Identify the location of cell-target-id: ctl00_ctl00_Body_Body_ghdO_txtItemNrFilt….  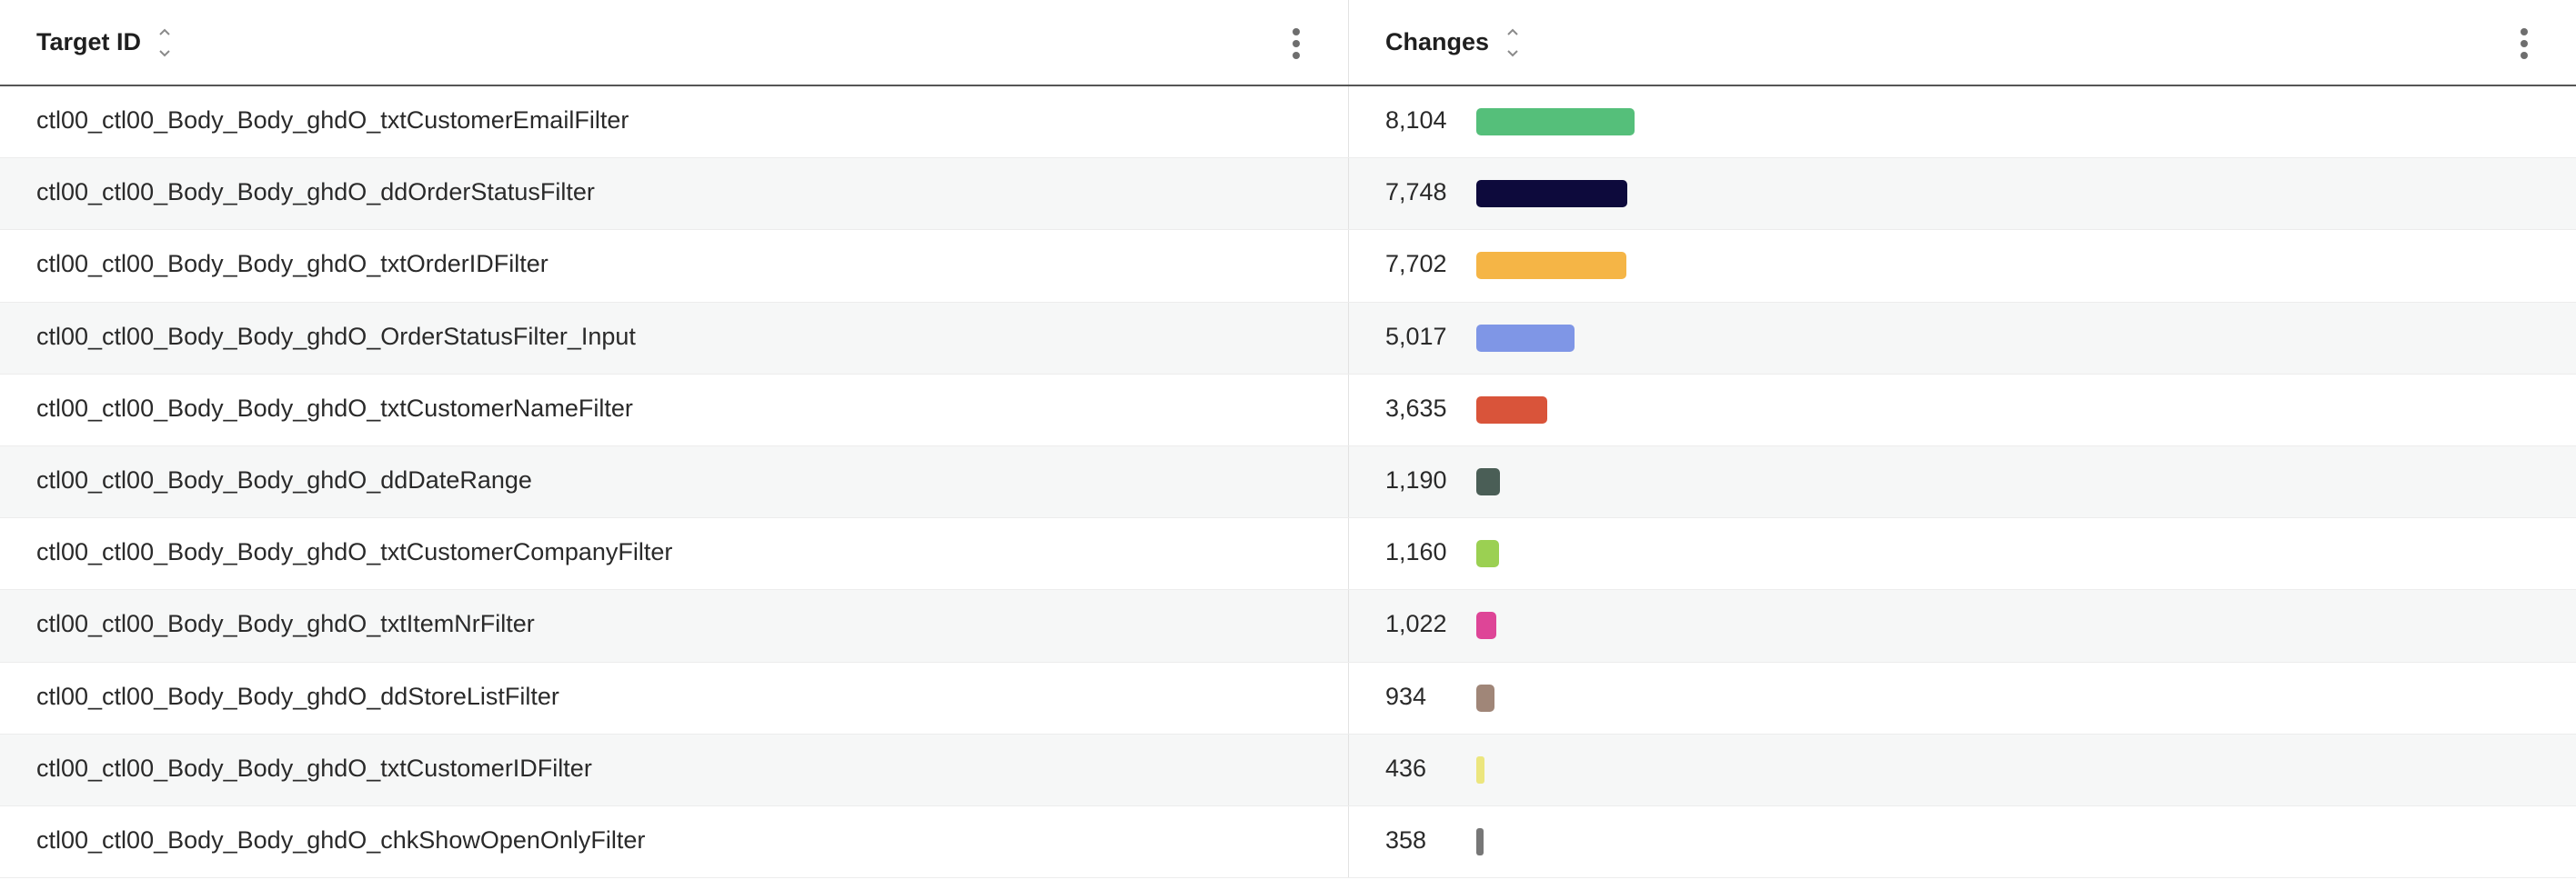
(674, 626).